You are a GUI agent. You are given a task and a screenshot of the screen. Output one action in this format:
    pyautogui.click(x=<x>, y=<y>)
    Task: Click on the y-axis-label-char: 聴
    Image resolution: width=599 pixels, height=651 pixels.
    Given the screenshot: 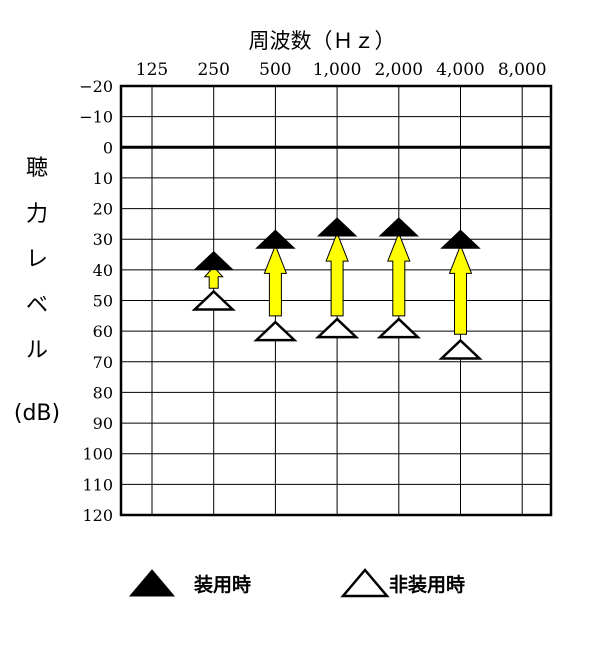 What is the action you would take?
    pyautogui.click(x=37, y=168)
    